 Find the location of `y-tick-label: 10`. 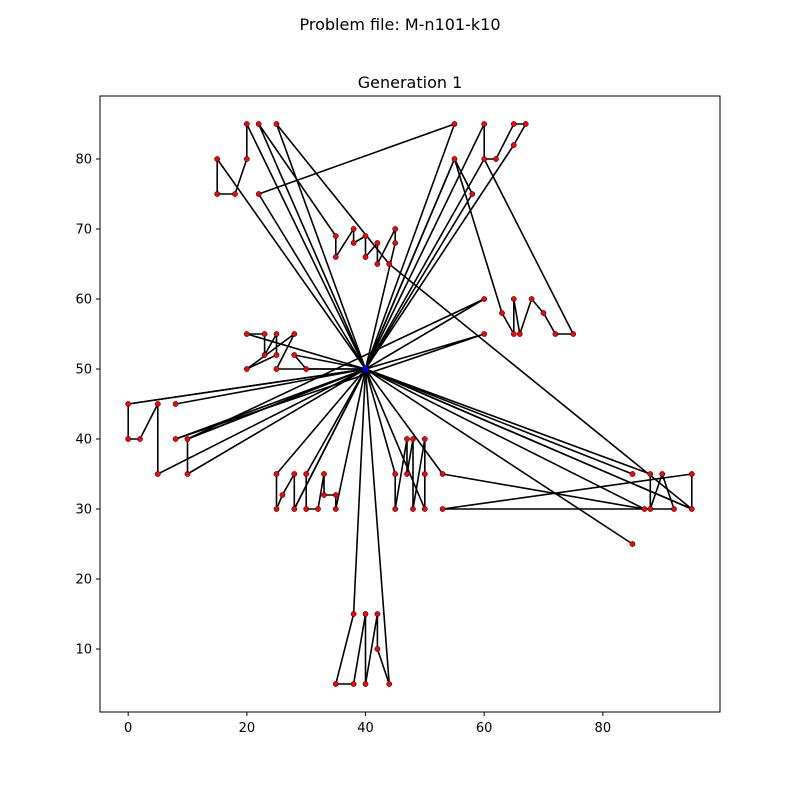

y-tick-label: 10 is located at coordinates (83, 650).